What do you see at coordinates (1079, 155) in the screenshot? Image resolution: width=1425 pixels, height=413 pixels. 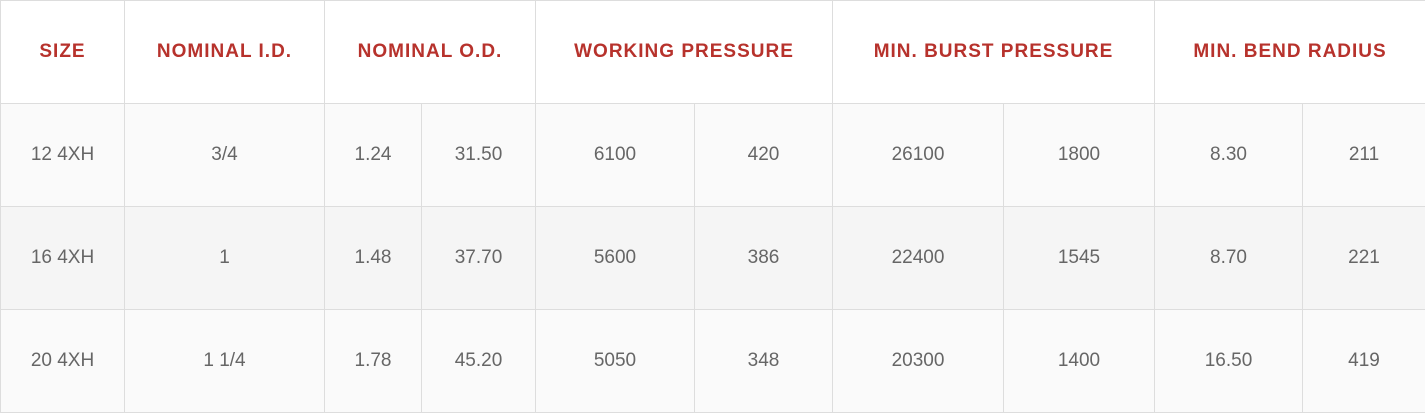 I see `cell-burst-pressure-bar: 1800` at bounding box center [1079, 155].